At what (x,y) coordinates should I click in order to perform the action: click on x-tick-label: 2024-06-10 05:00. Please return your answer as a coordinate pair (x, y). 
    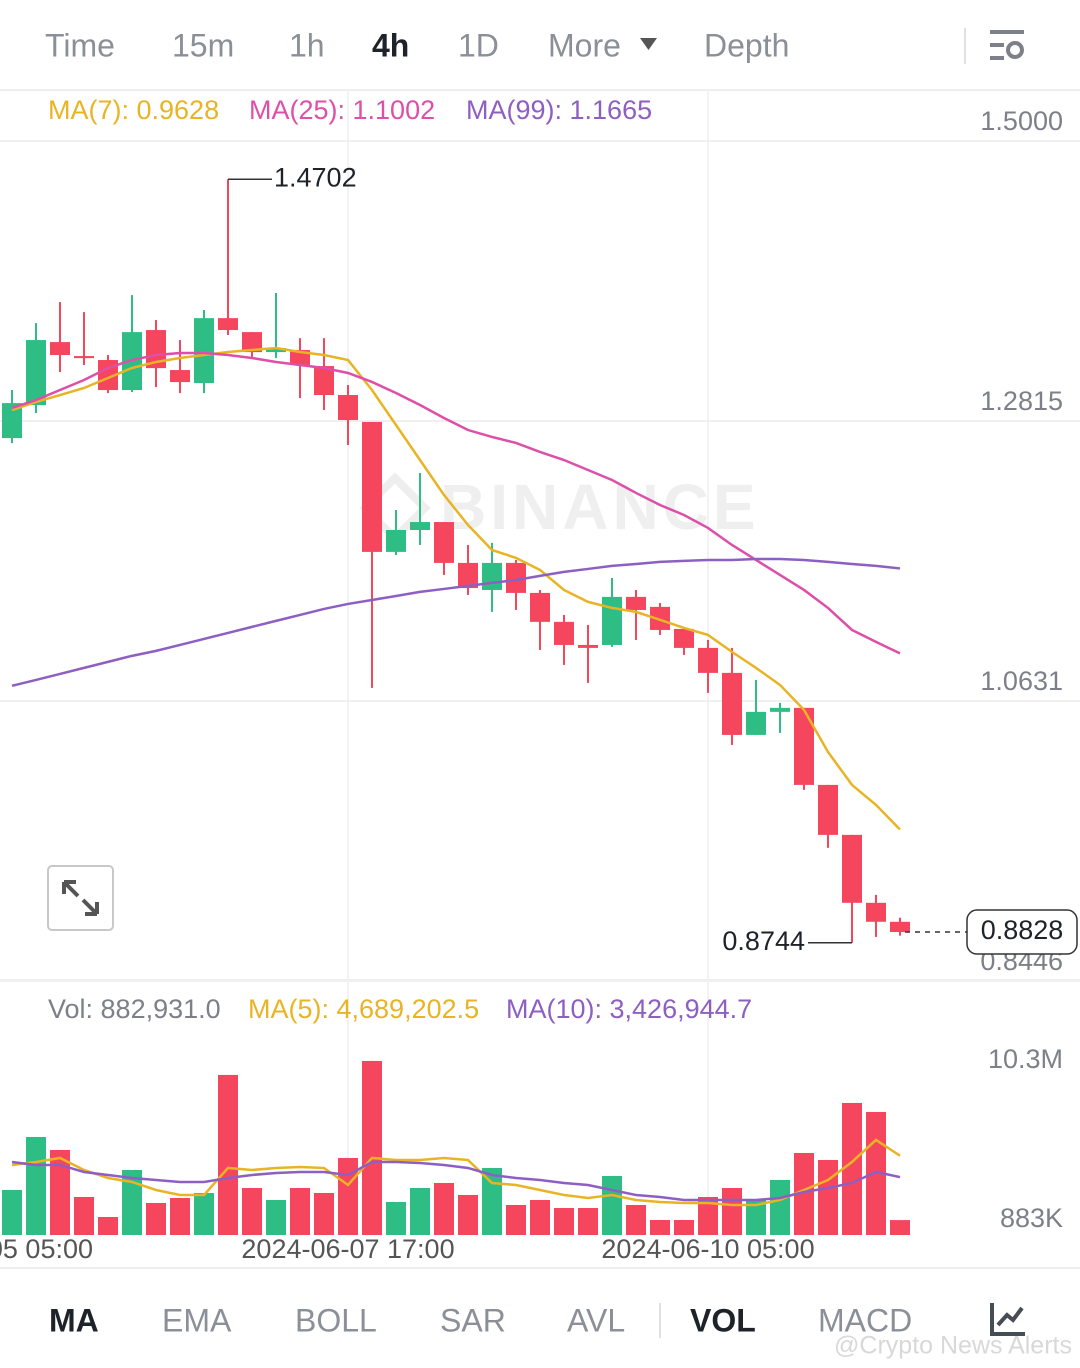
    Looking at the image, I should click on (707, 1249).